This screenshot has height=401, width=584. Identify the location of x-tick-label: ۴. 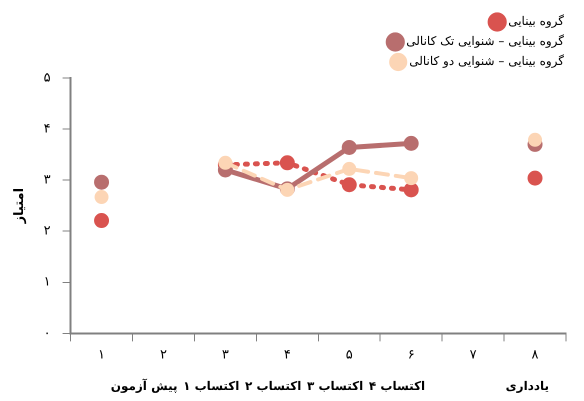
(287, 355).